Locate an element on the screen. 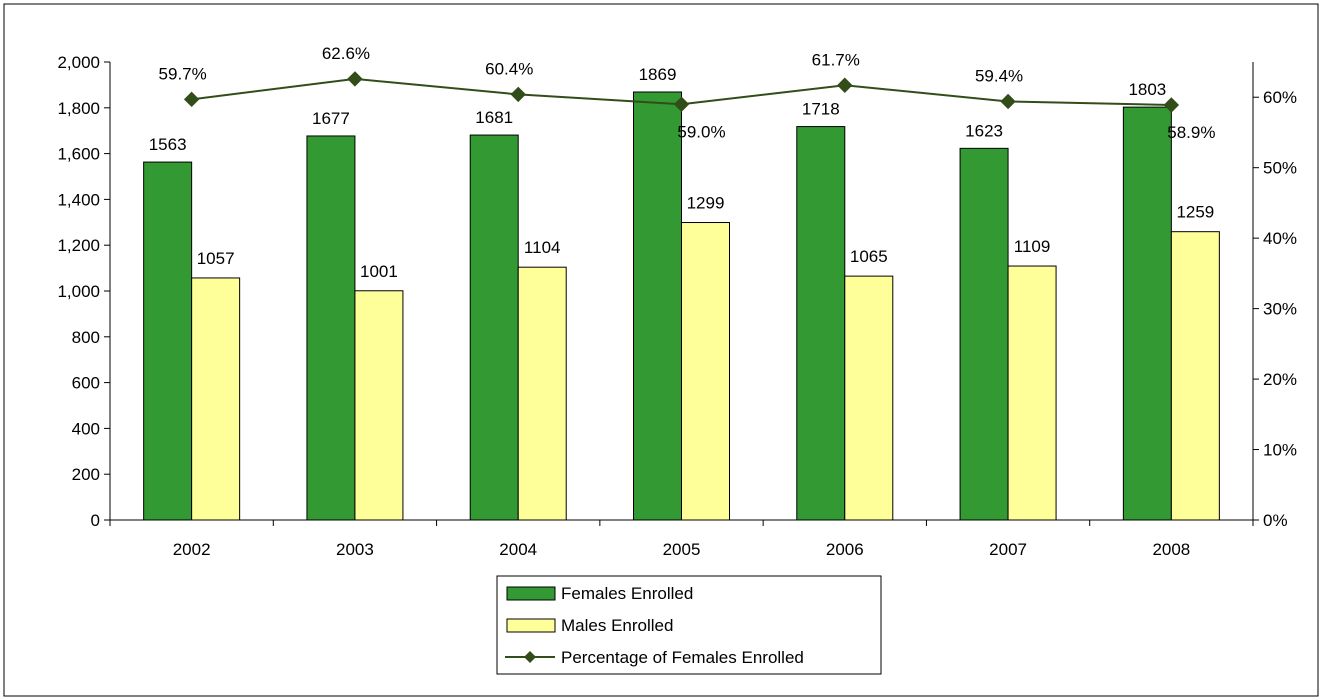 This screenshot has height=700, width=1323. data-label-males: 1109 is located at coordinates (1032, 246).